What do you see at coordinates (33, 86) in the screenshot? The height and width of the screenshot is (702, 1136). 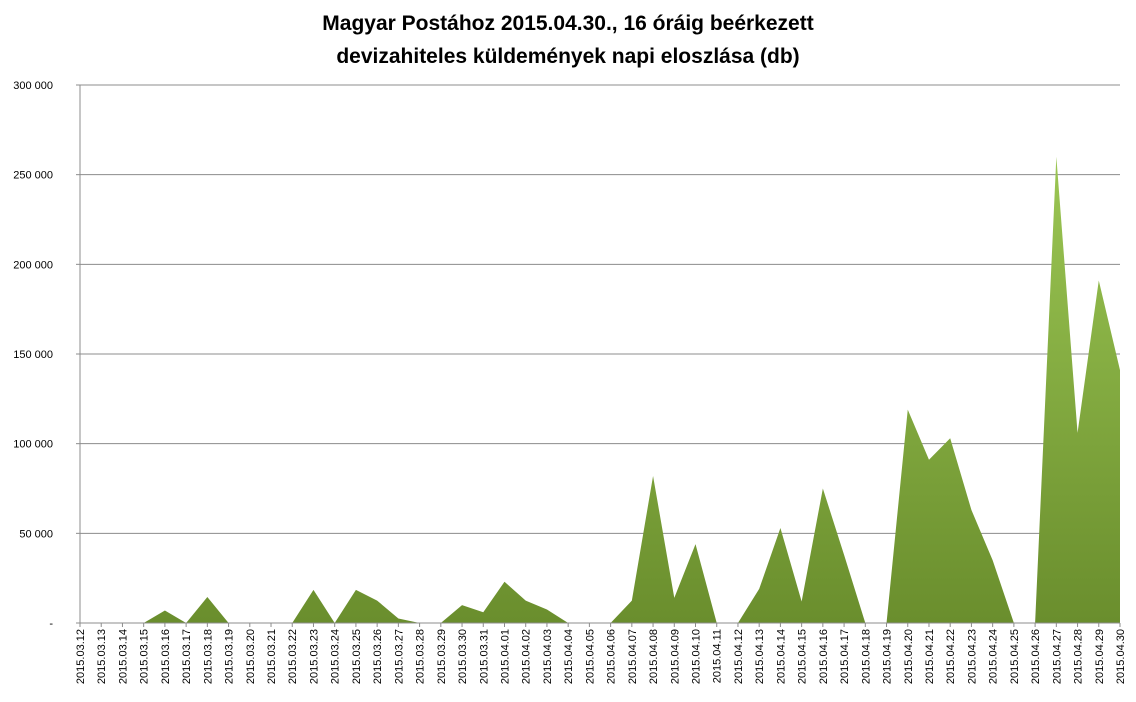 I see `y-tick-label-6: 300 000` at bounding box center [33, 86].